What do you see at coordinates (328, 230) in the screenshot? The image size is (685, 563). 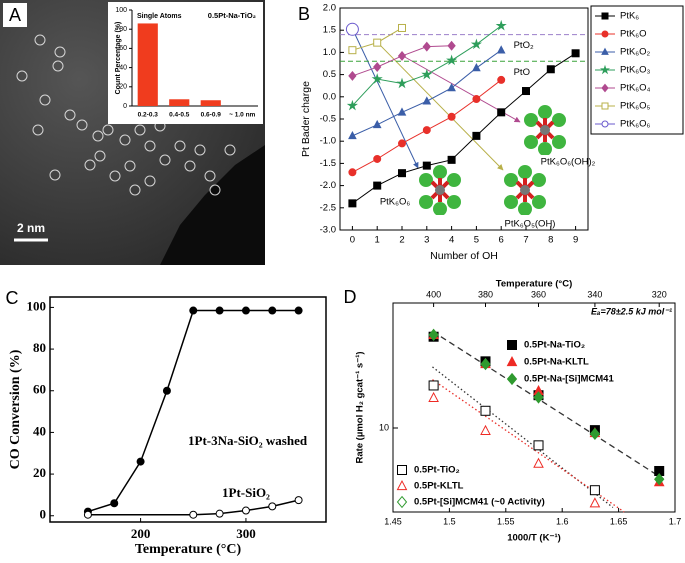 I see `y-tick-label: -3.0` at bounding box center [328, 230].